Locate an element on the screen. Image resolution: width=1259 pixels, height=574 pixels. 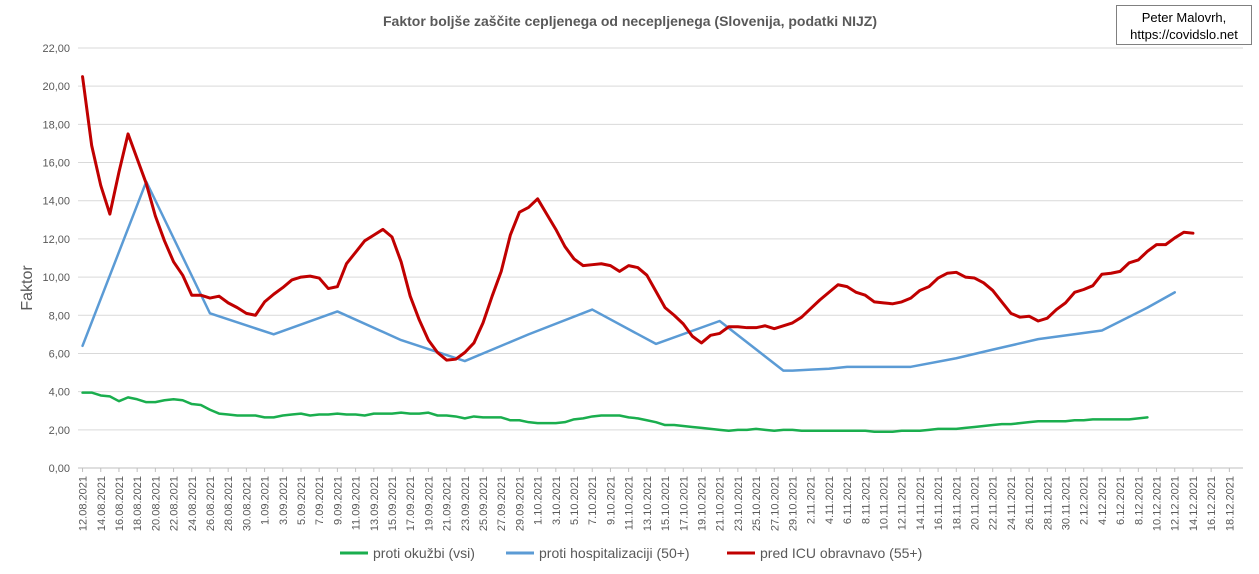
x-tick-label: 13.10.2021 is located at coordinates (648, 503).